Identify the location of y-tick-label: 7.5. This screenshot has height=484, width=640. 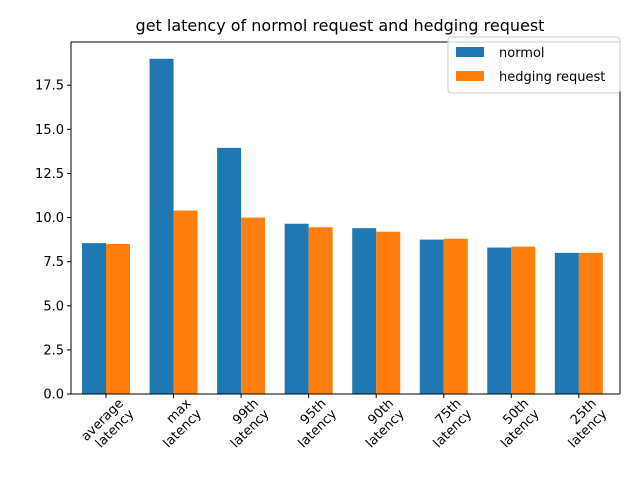
(53, 262).